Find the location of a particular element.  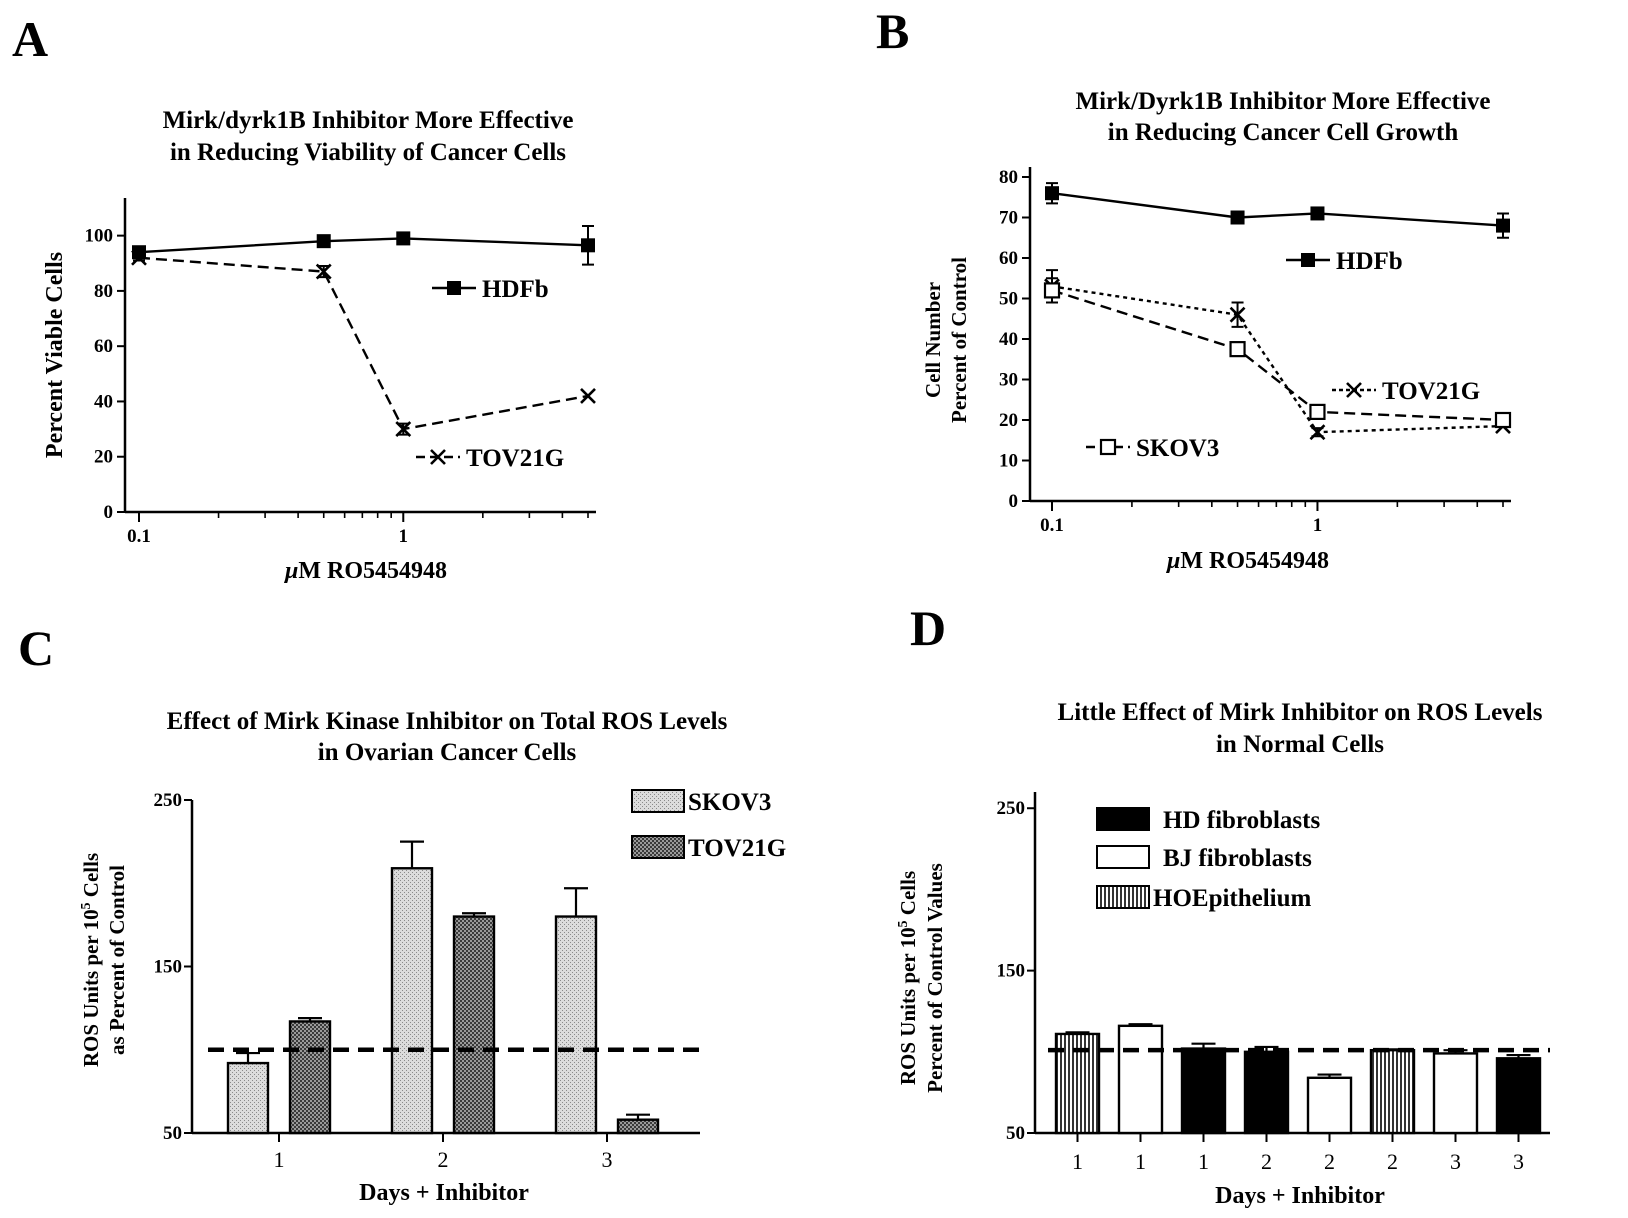

xlabel-a: μM RO5454948 is located at coordinates (365, 571).